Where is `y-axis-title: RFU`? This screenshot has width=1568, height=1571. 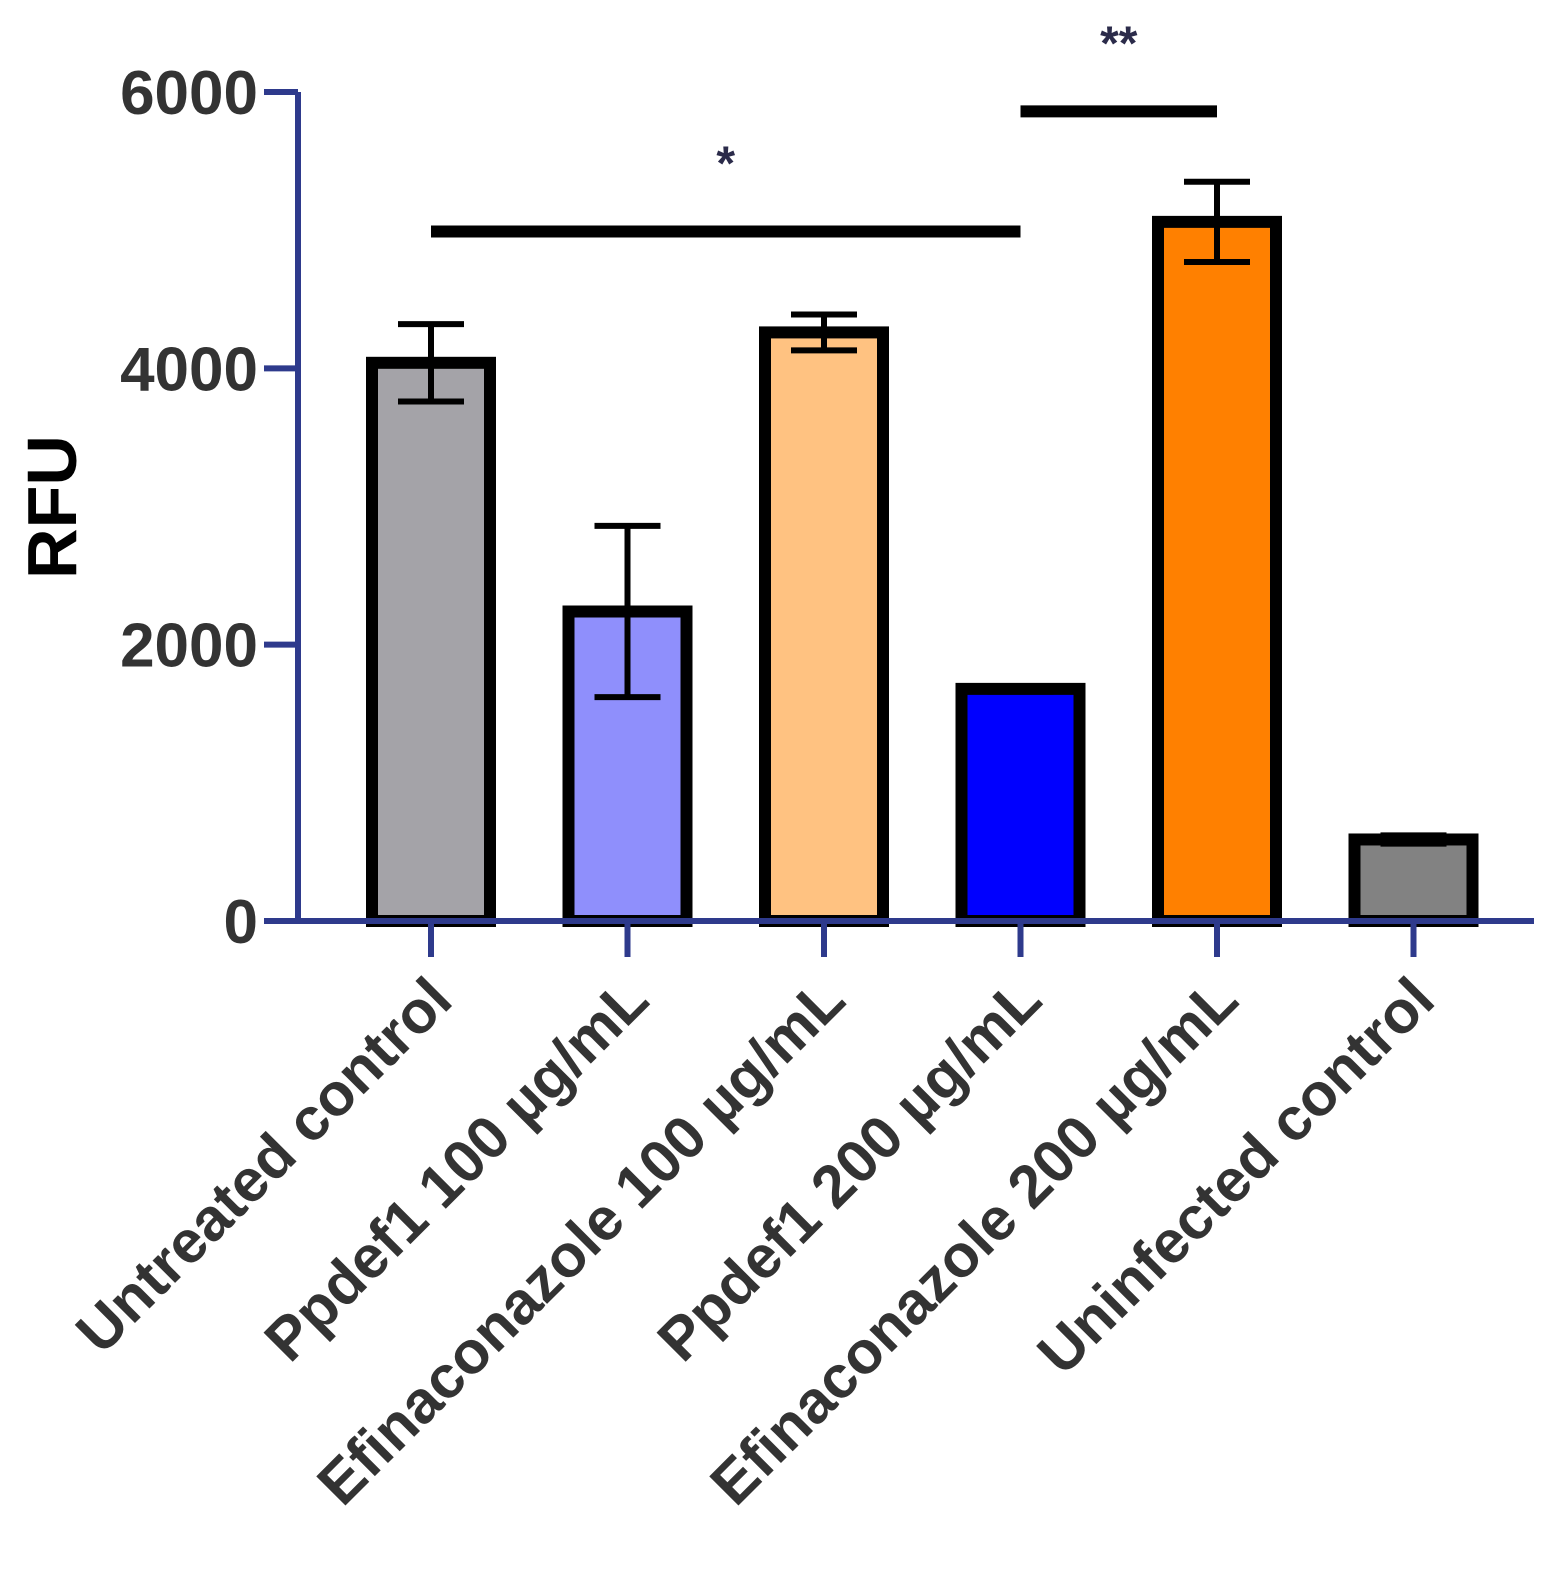
y-axis-title: RFU is located at coordinates (52, 507).